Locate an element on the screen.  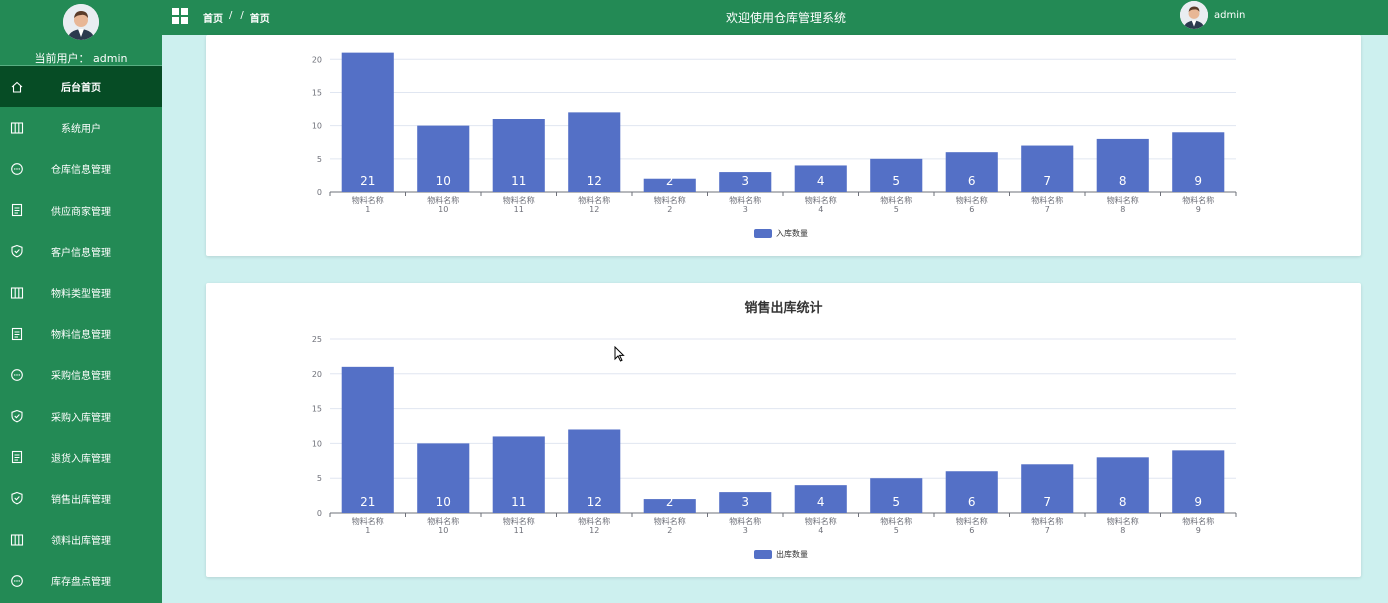
user-box: 当前用户： admin is located at coordinates (81, 33).